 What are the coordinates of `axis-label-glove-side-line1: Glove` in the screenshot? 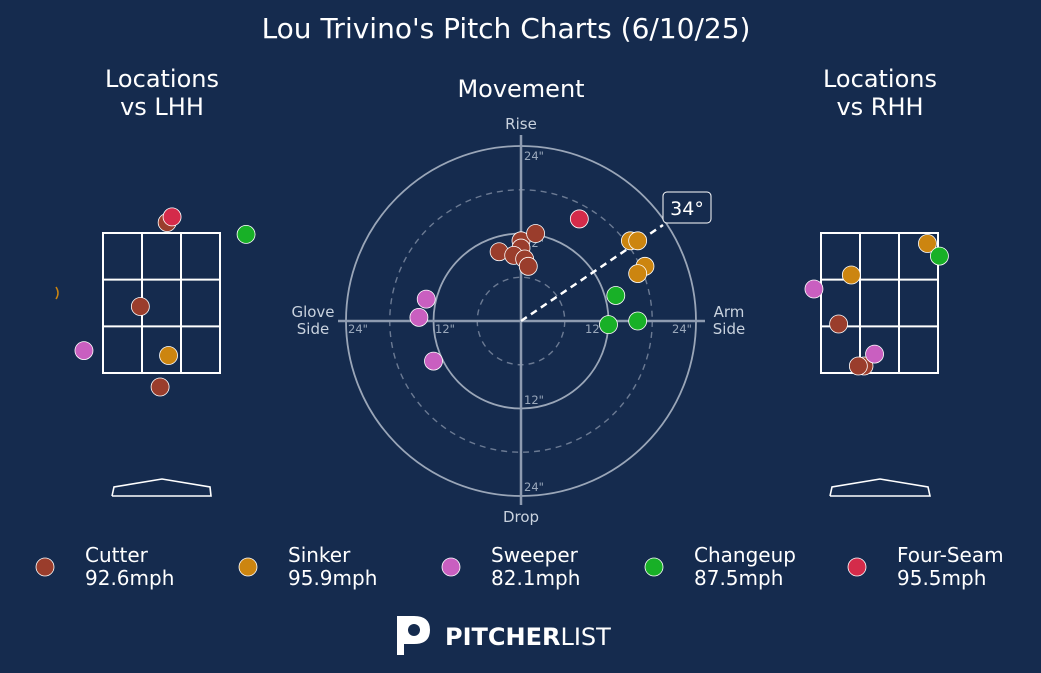 It's located at (312, 312).